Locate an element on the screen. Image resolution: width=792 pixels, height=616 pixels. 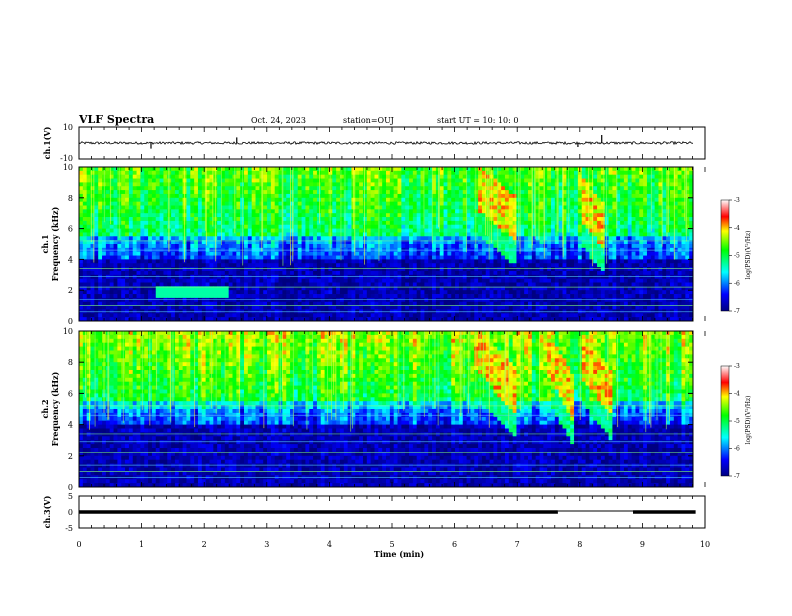
xtick-label: 10 is located at coordinates (705, 544).